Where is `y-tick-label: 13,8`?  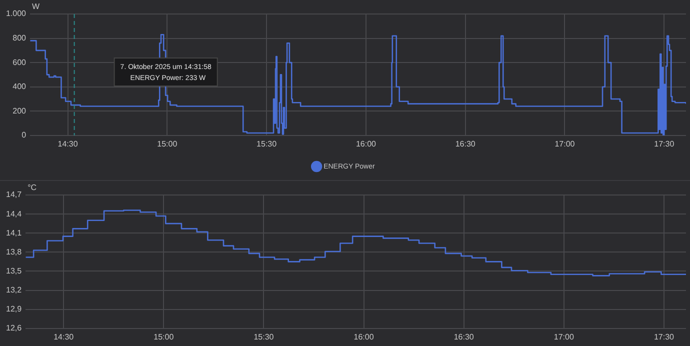 y-tick-label: 13,8 is located at coordinates (14, 251).